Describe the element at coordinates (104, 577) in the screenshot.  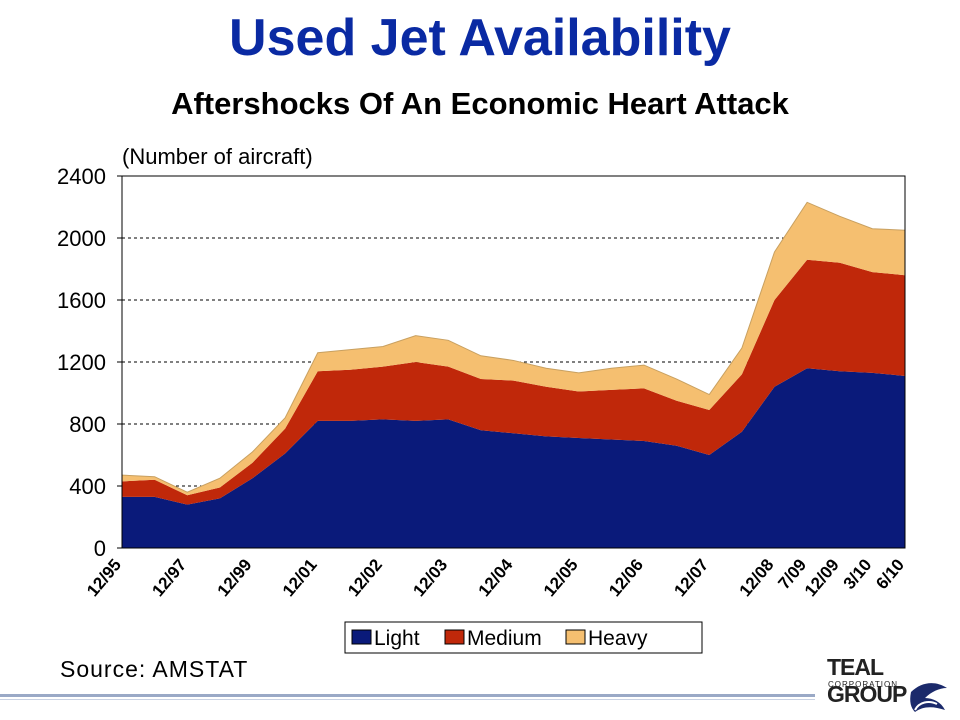
I see `x-tick-label: 12/95` at that location.